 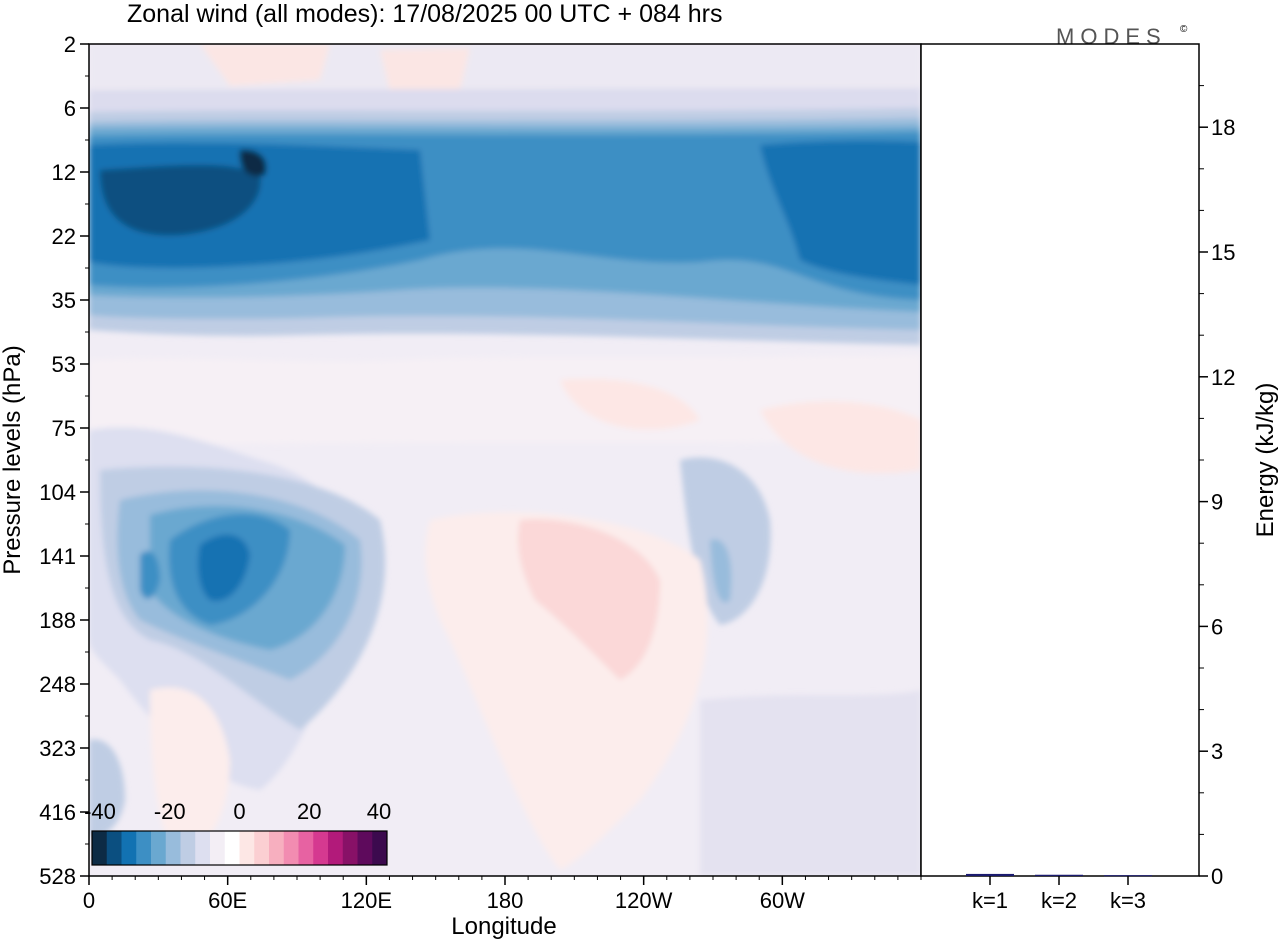 I want to click on colorbar-tick-label: -20, so click(x=170, y=811).